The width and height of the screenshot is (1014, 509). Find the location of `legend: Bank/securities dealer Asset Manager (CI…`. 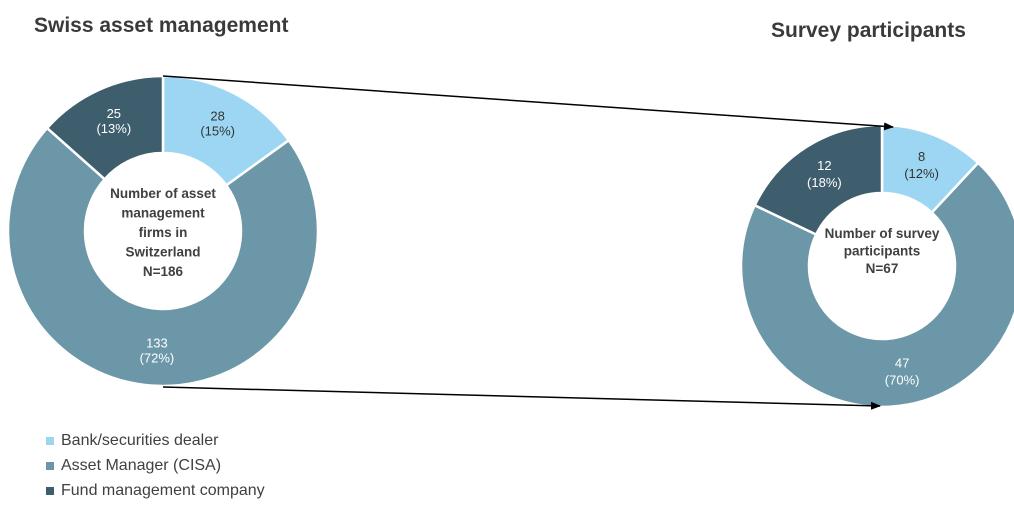

legend: Bank/securities dealer Asset Manager (CI… is located at coordinates (155, 465).